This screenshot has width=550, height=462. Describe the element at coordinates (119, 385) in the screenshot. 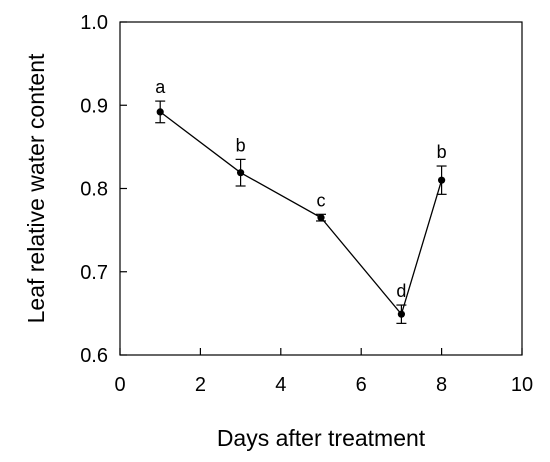

I see `x-tick-label: 0` at that location.